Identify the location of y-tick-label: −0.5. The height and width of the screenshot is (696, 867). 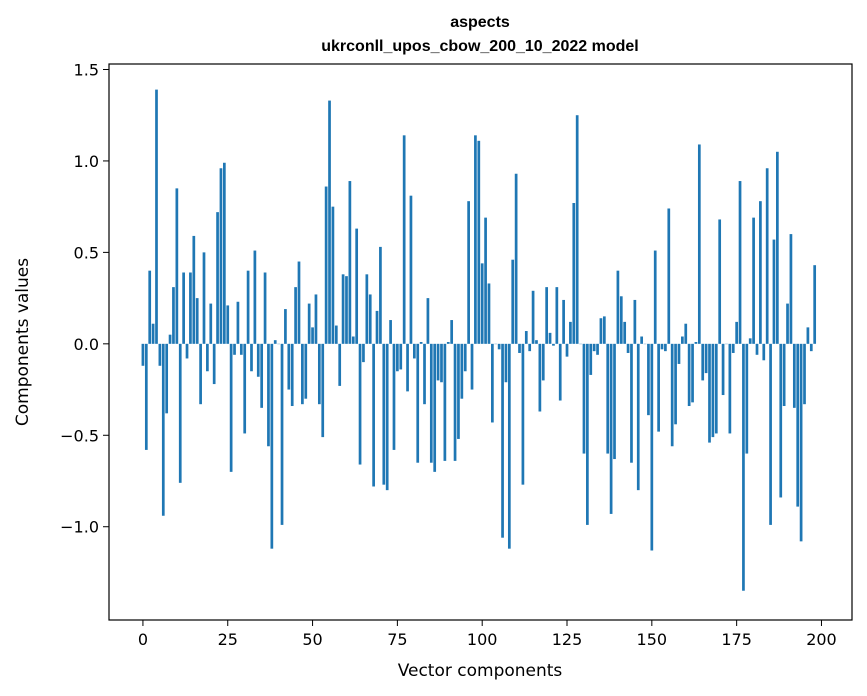
(79, 435).